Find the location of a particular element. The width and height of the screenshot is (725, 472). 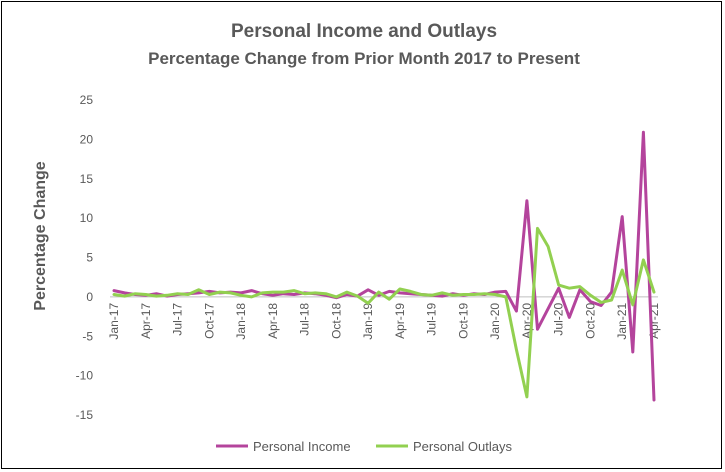

legend: Personal Income Personal Outlays is located at coordinates (364, 446).